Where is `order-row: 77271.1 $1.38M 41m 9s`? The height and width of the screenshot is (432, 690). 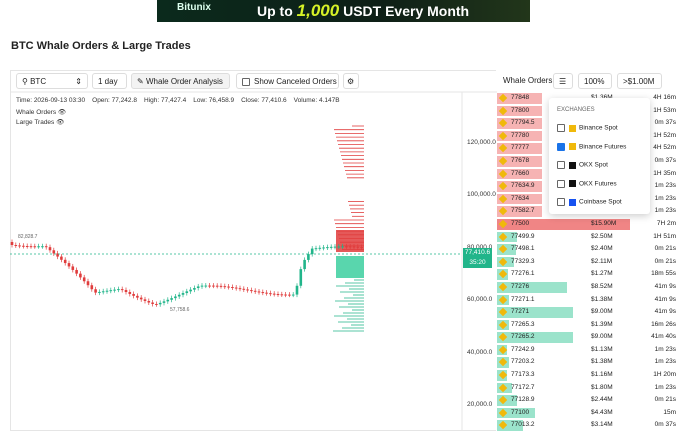
order-row: 77271.1 $1.38M 41m 9s is located at coordinates (593, 300).